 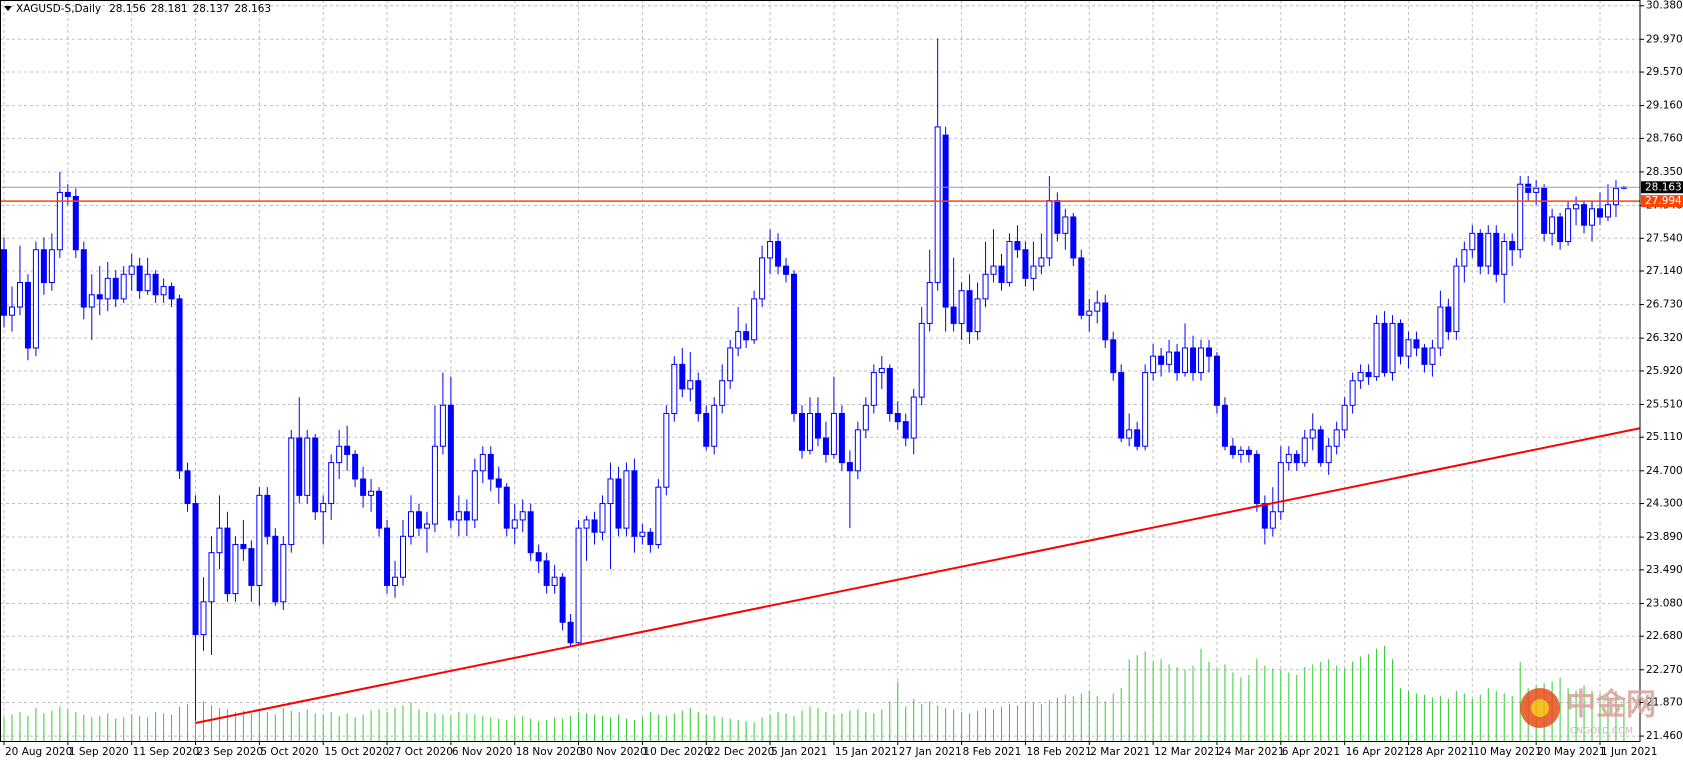 What do you see at coordinates (289, 752) in the screenshot?
I see `x-tick-label: 5 Oct 2020` at bounding box center [289, 752].